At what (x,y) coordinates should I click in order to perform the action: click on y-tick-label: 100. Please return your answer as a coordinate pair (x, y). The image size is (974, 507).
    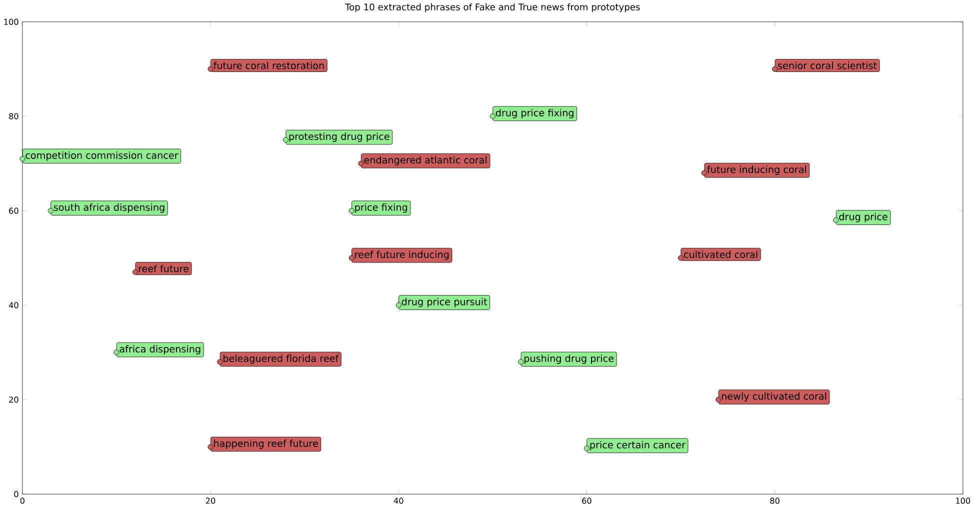
    Looking at the image, I should click on (11, 21).